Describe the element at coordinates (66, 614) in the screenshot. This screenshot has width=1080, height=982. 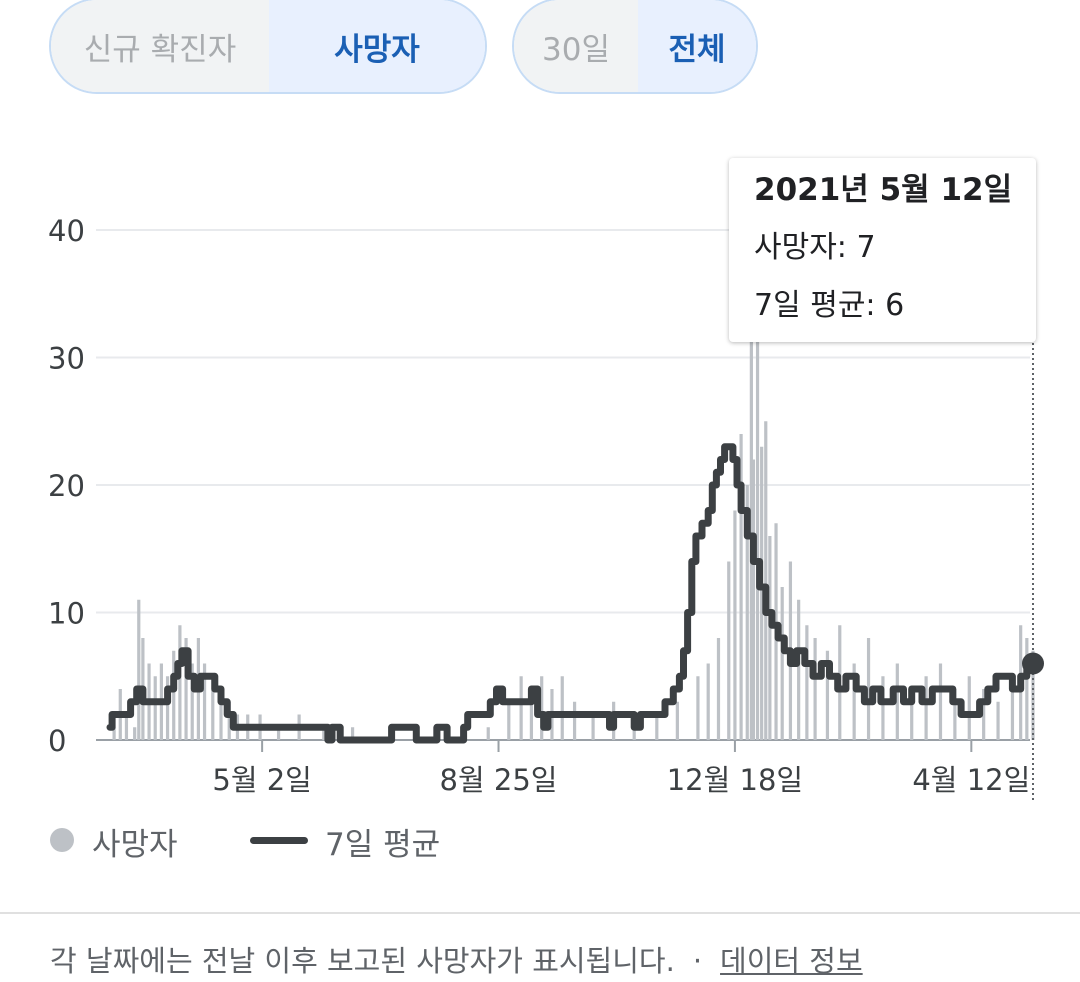
I see `y-tick-label-10: 10` at that location.